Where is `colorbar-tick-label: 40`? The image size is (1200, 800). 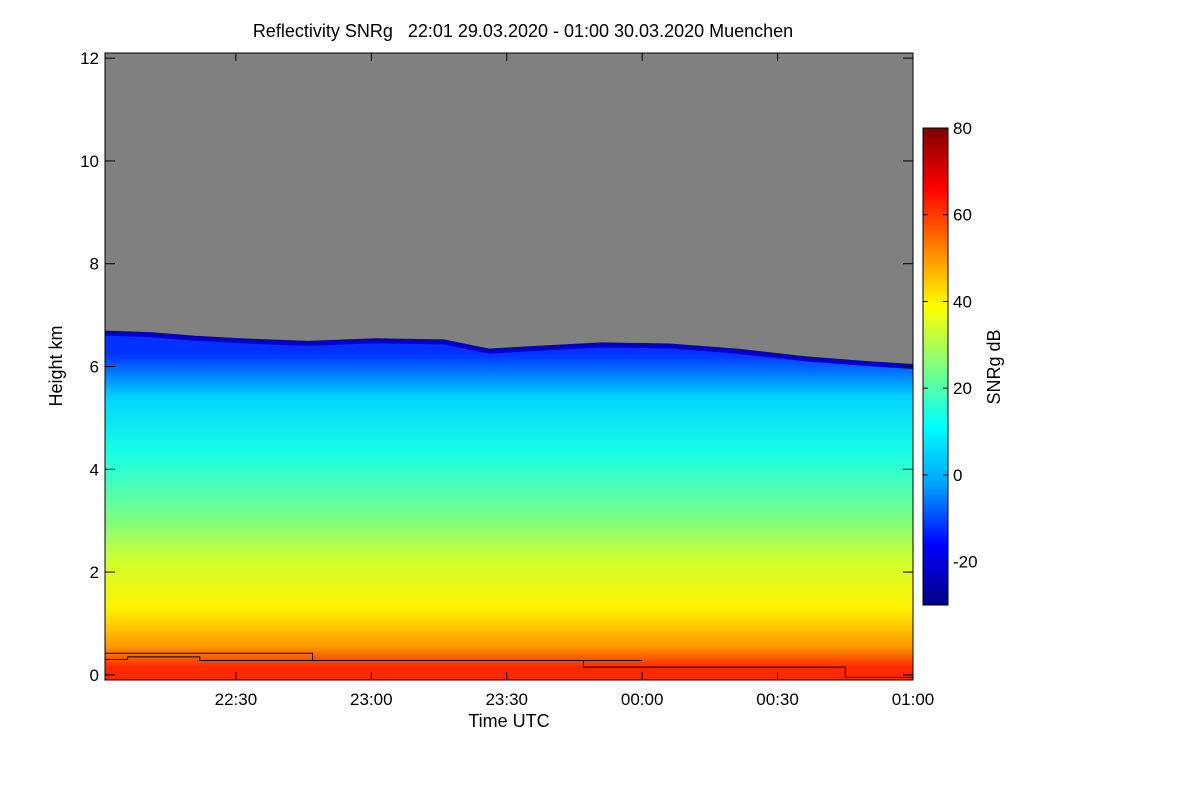
colorbar-tick-label: 40 is located at coordinates (962, 301).